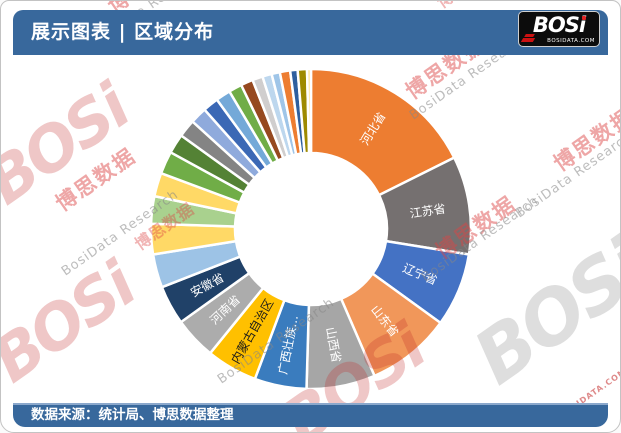  I want to click on donut-segment-河北省, so click(382, 132).